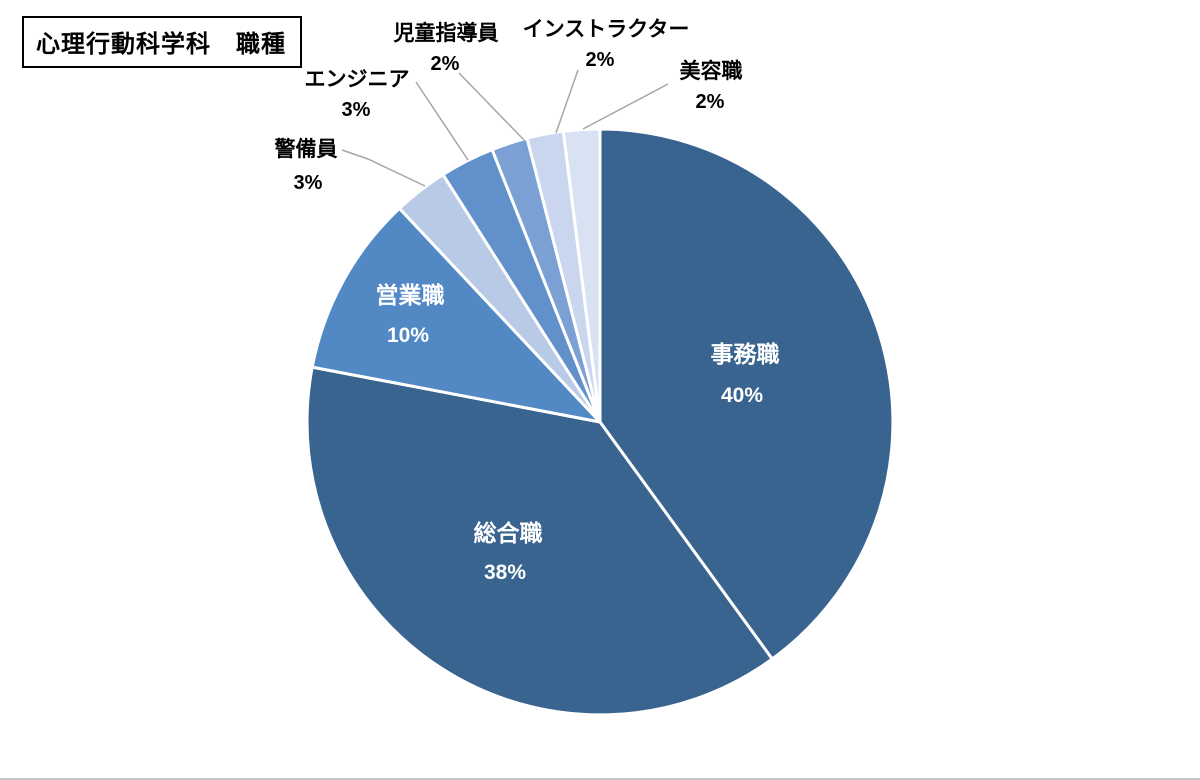 The width and height of the screenshot is (1200, 780). Describe the element at coordinates (606, 29) in the screenshot. I see `slice-label-instructor: インストラクター` at that location.